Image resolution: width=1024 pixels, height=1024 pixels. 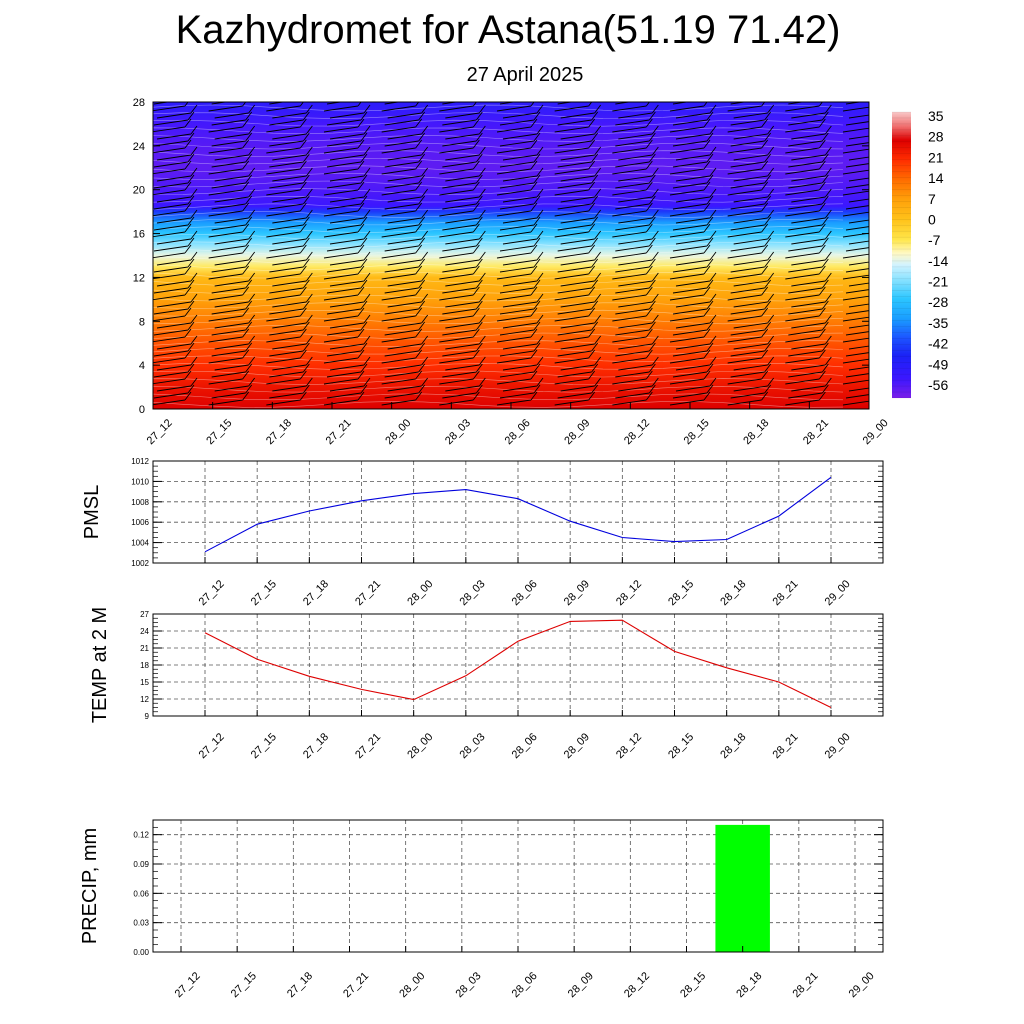 I want to click on x-tick-label: 28_21, so click(x=805, y=985).